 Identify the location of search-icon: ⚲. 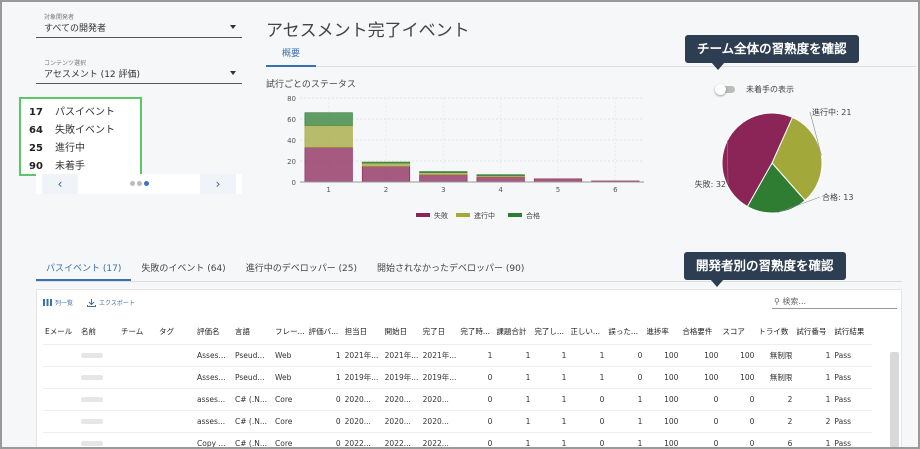
(777, 301).